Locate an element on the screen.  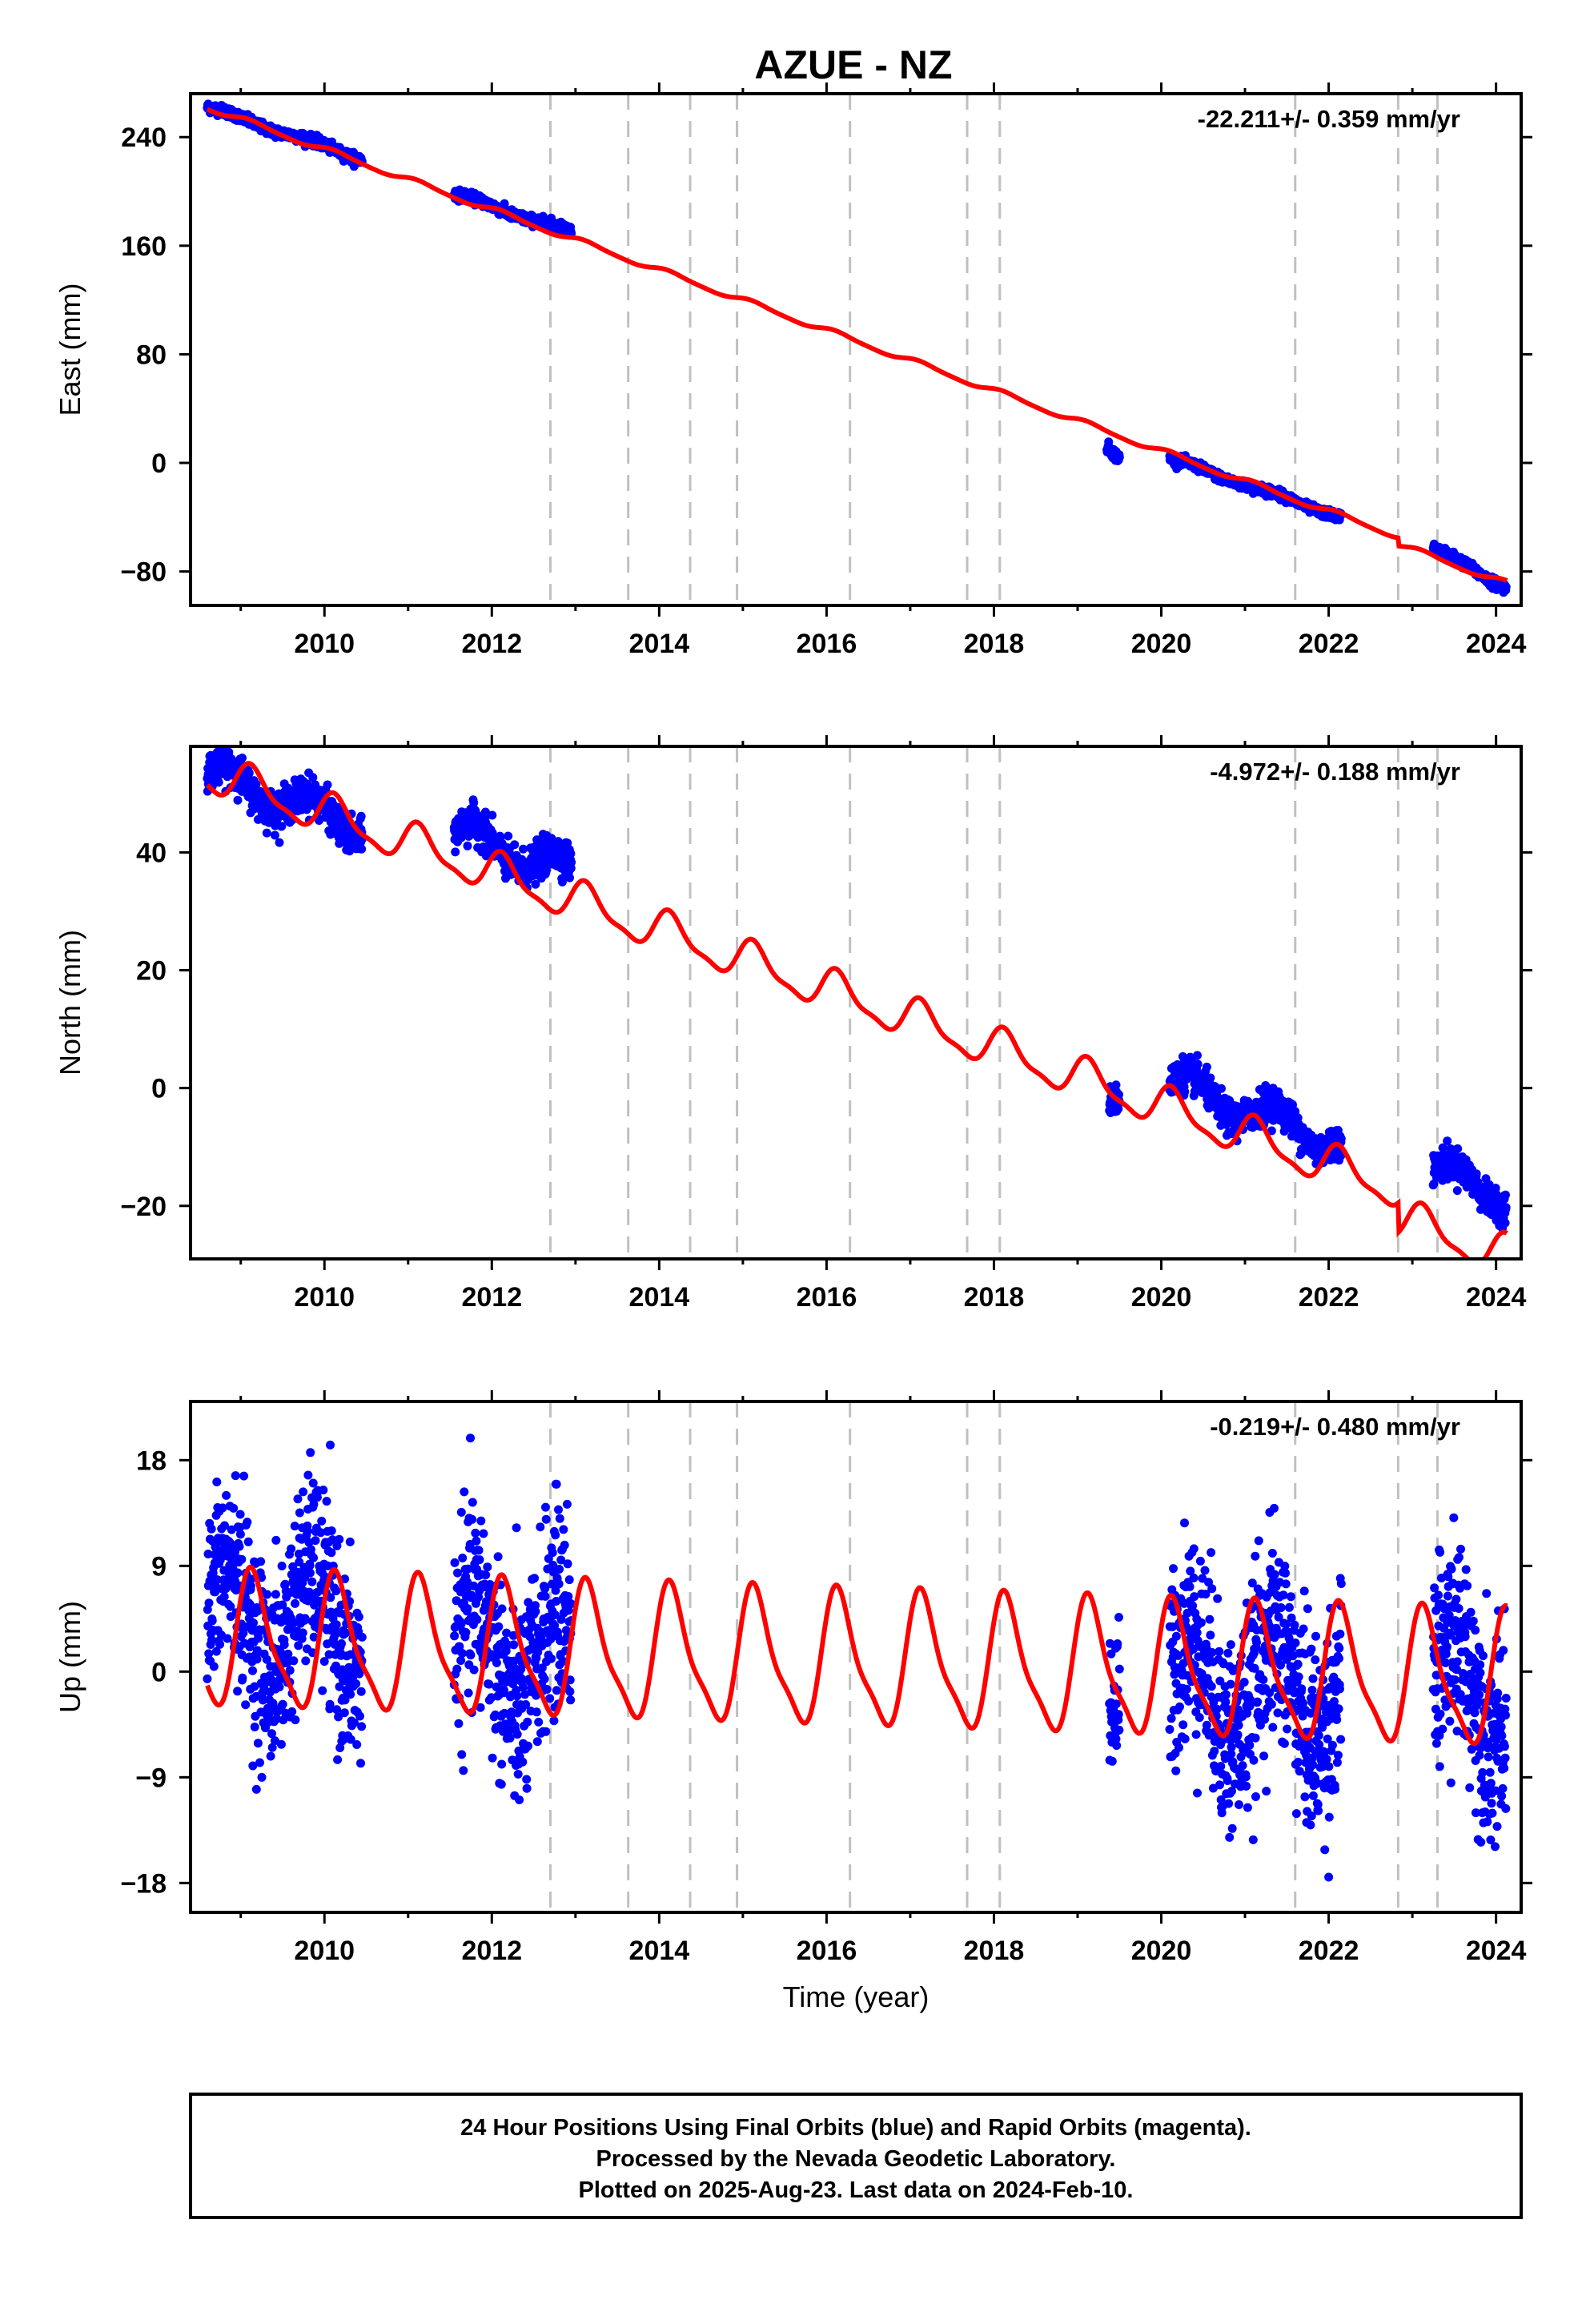
x-tick-label: 2016 is located at coordinates (827, 644).